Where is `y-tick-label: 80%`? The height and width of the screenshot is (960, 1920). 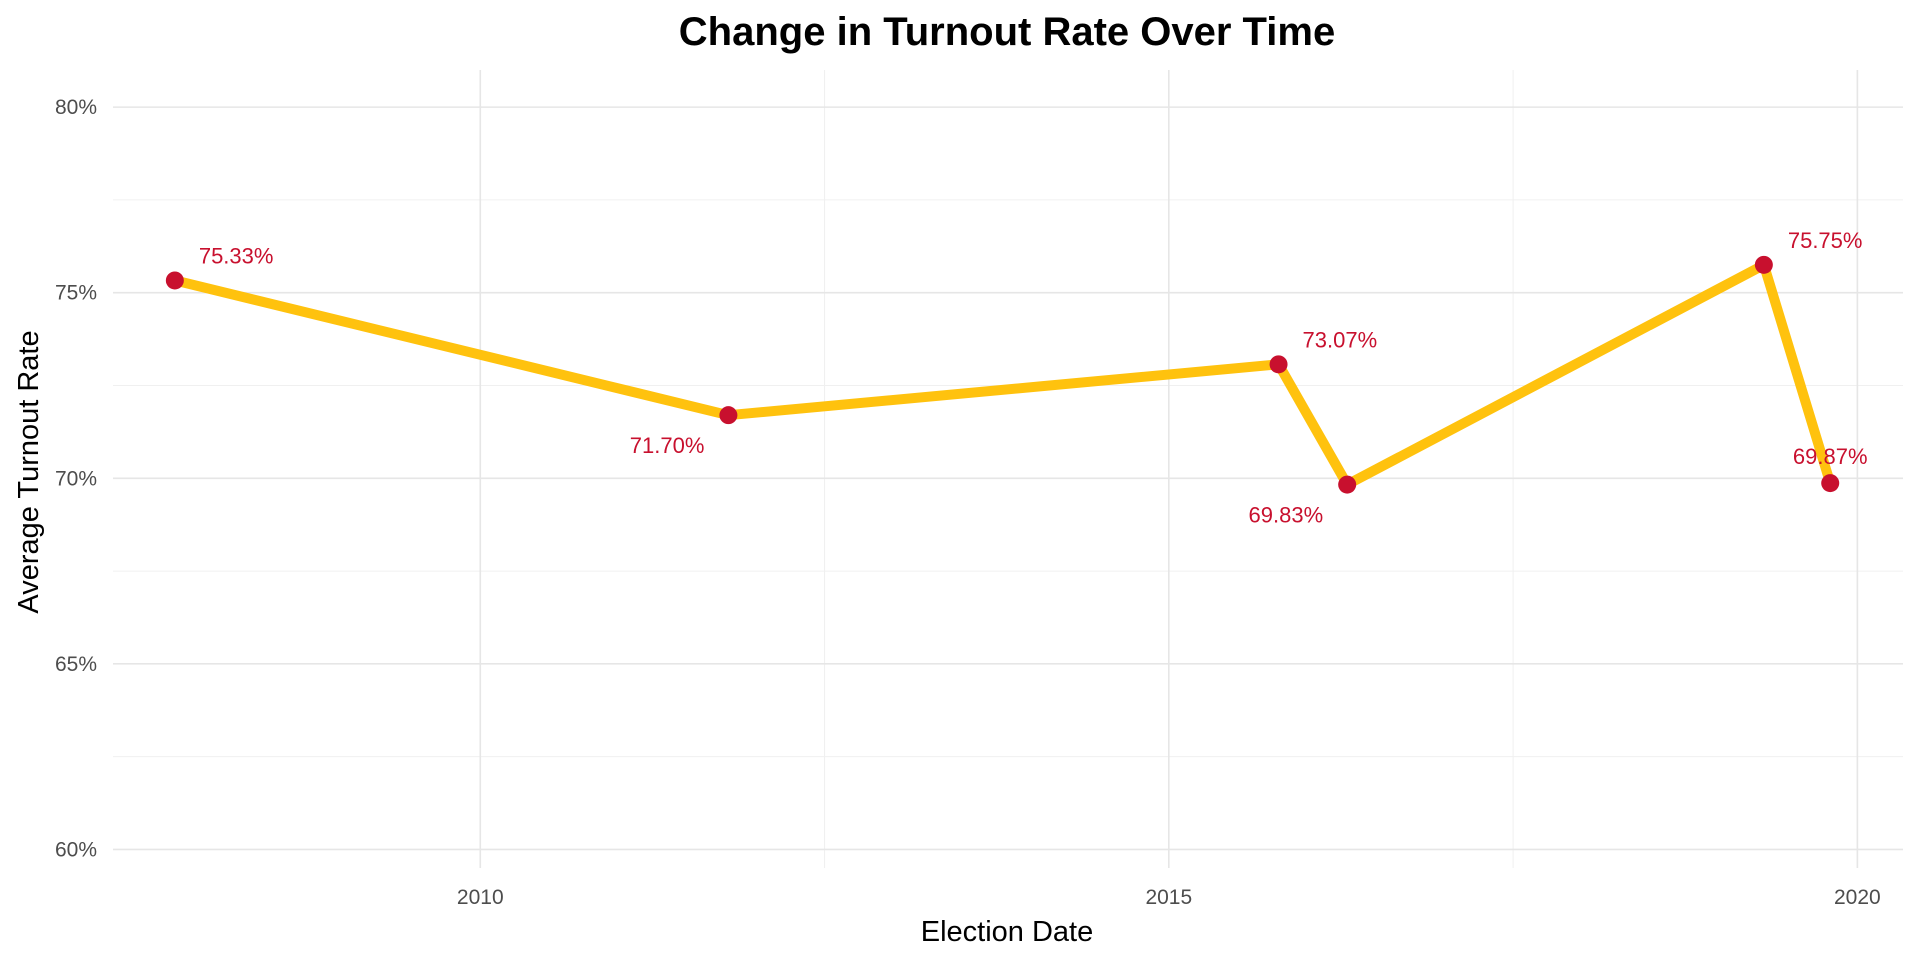 y-tick-label: 80% is located at coordinates (76, 107).